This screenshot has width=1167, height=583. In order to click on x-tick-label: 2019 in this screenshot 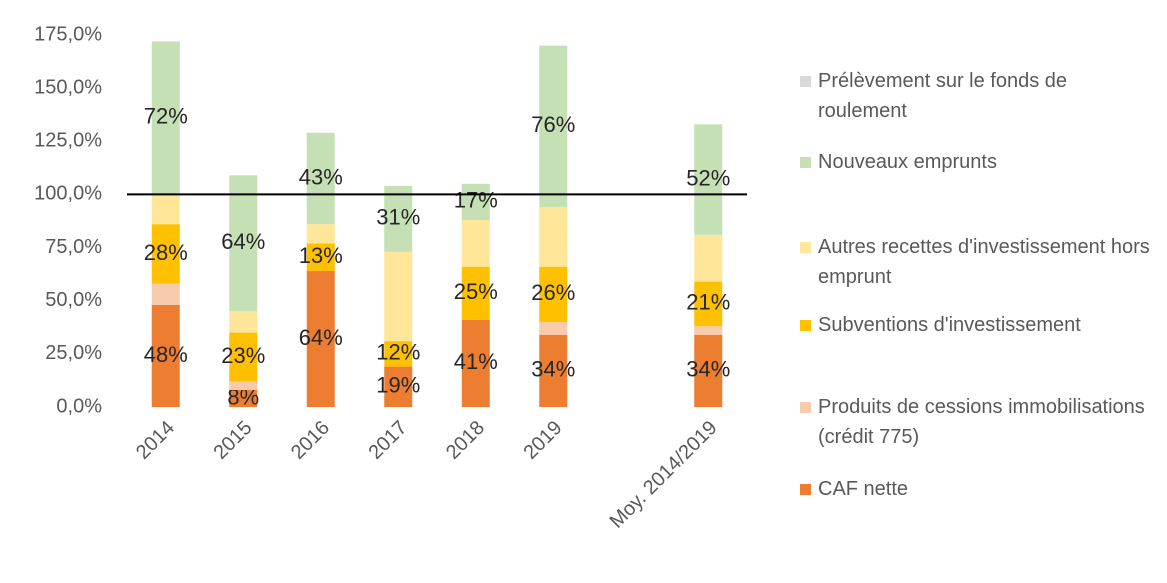, I will do `click(542, 440)`.